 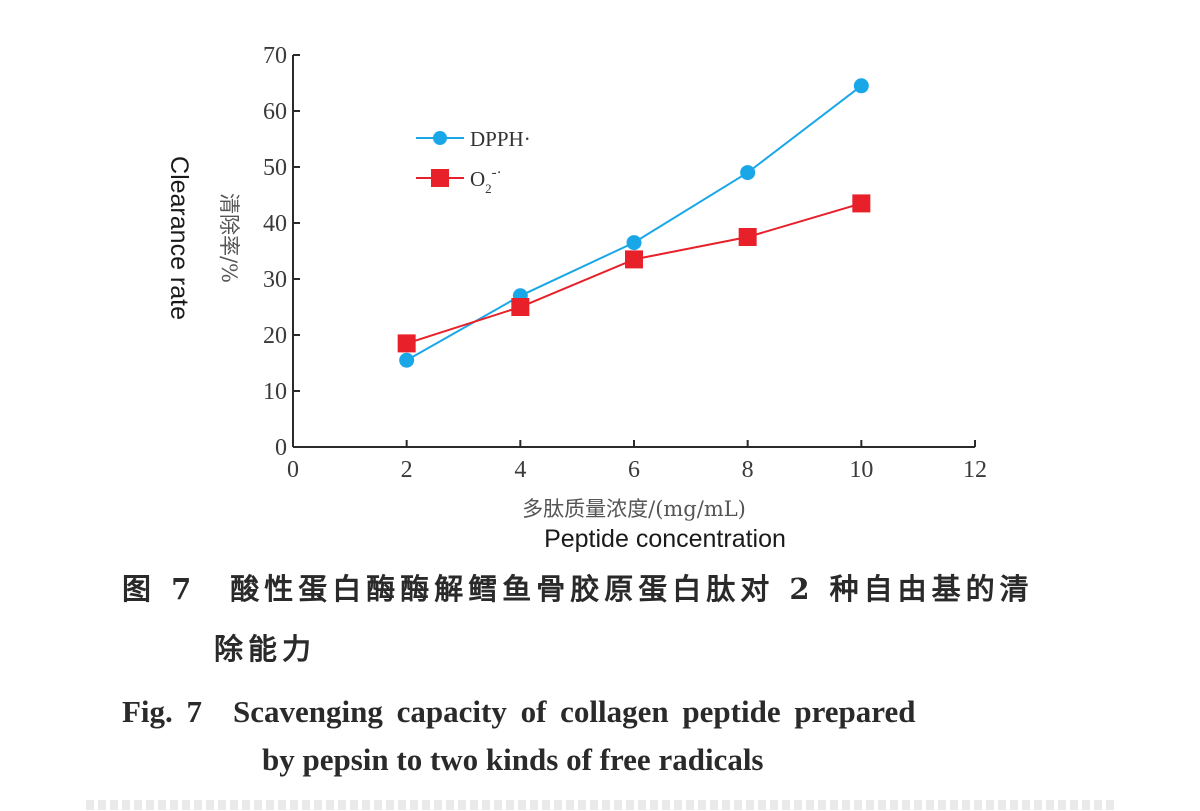 I want to click on x-tick-label: 2, so click(x=407, y=470).